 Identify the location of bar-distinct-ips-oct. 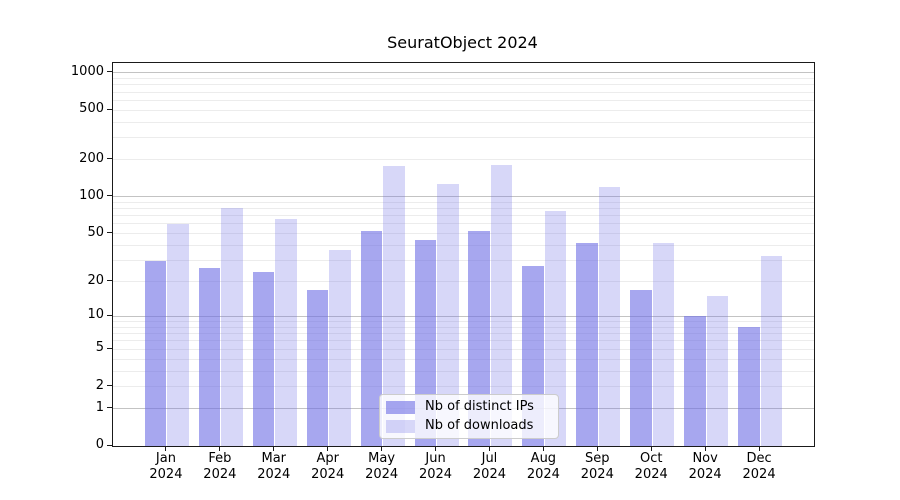
(641, 367).